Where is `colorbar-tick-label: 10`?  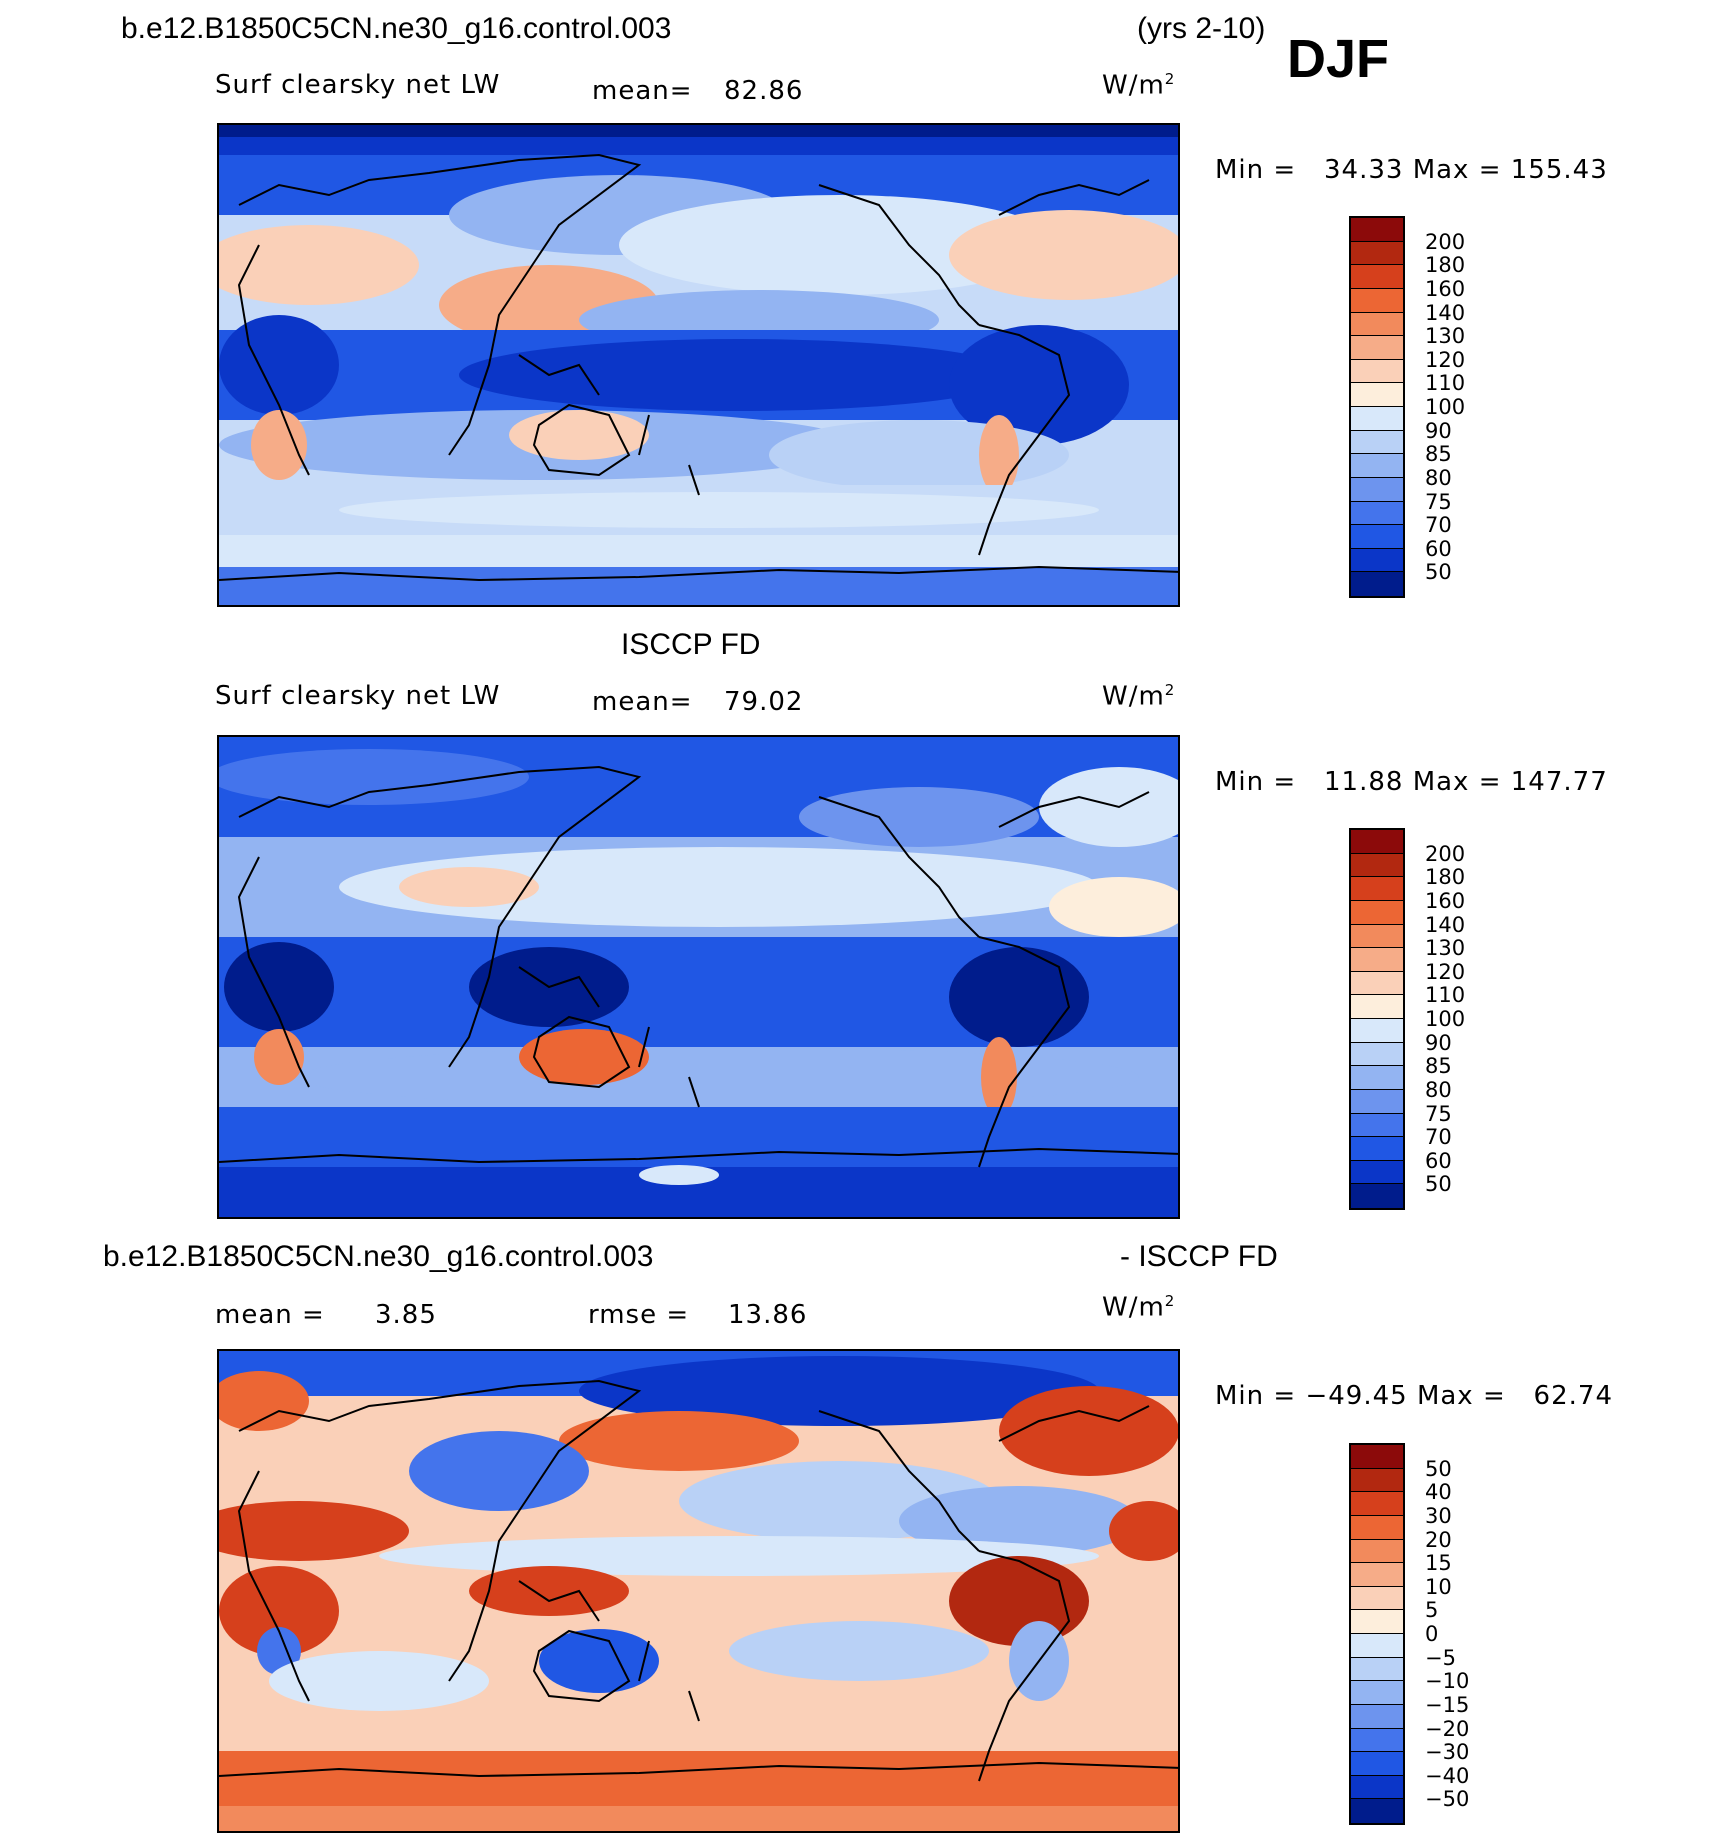 colorbar-tick-label: 10 is located at coordinates (1438, 1586).